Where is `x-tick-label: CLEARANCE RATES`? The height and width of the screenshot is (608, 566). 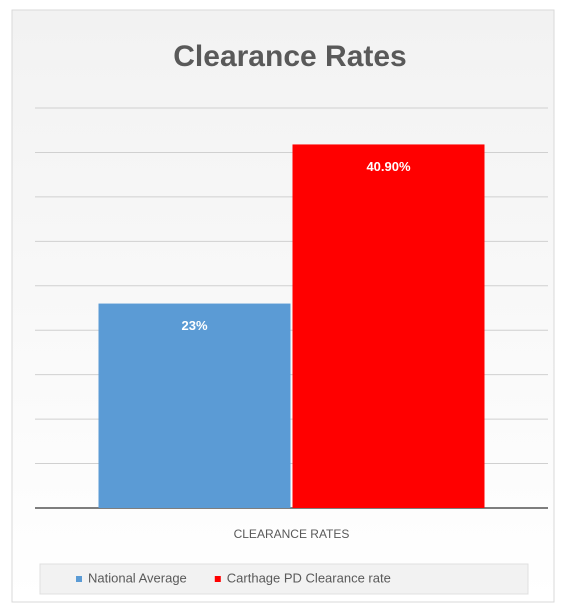
x-tick-label: CLEARANCE RATES is located at coordinates (292, 534).